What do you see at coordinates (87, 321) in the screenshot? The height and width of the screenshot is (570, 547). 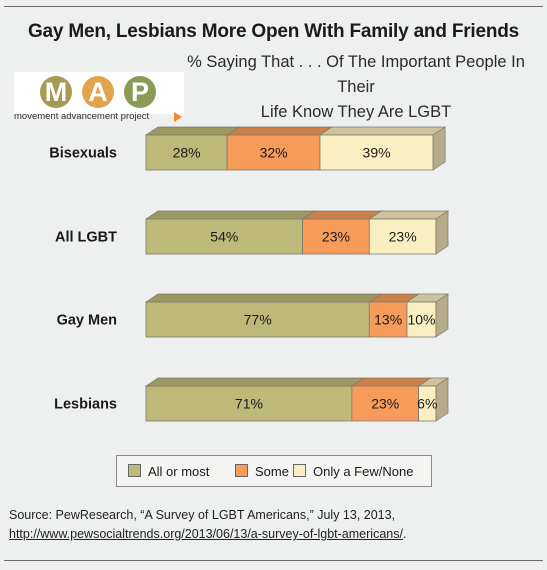 I see `category-label: Gay Men` at bounding box center [87, 321].